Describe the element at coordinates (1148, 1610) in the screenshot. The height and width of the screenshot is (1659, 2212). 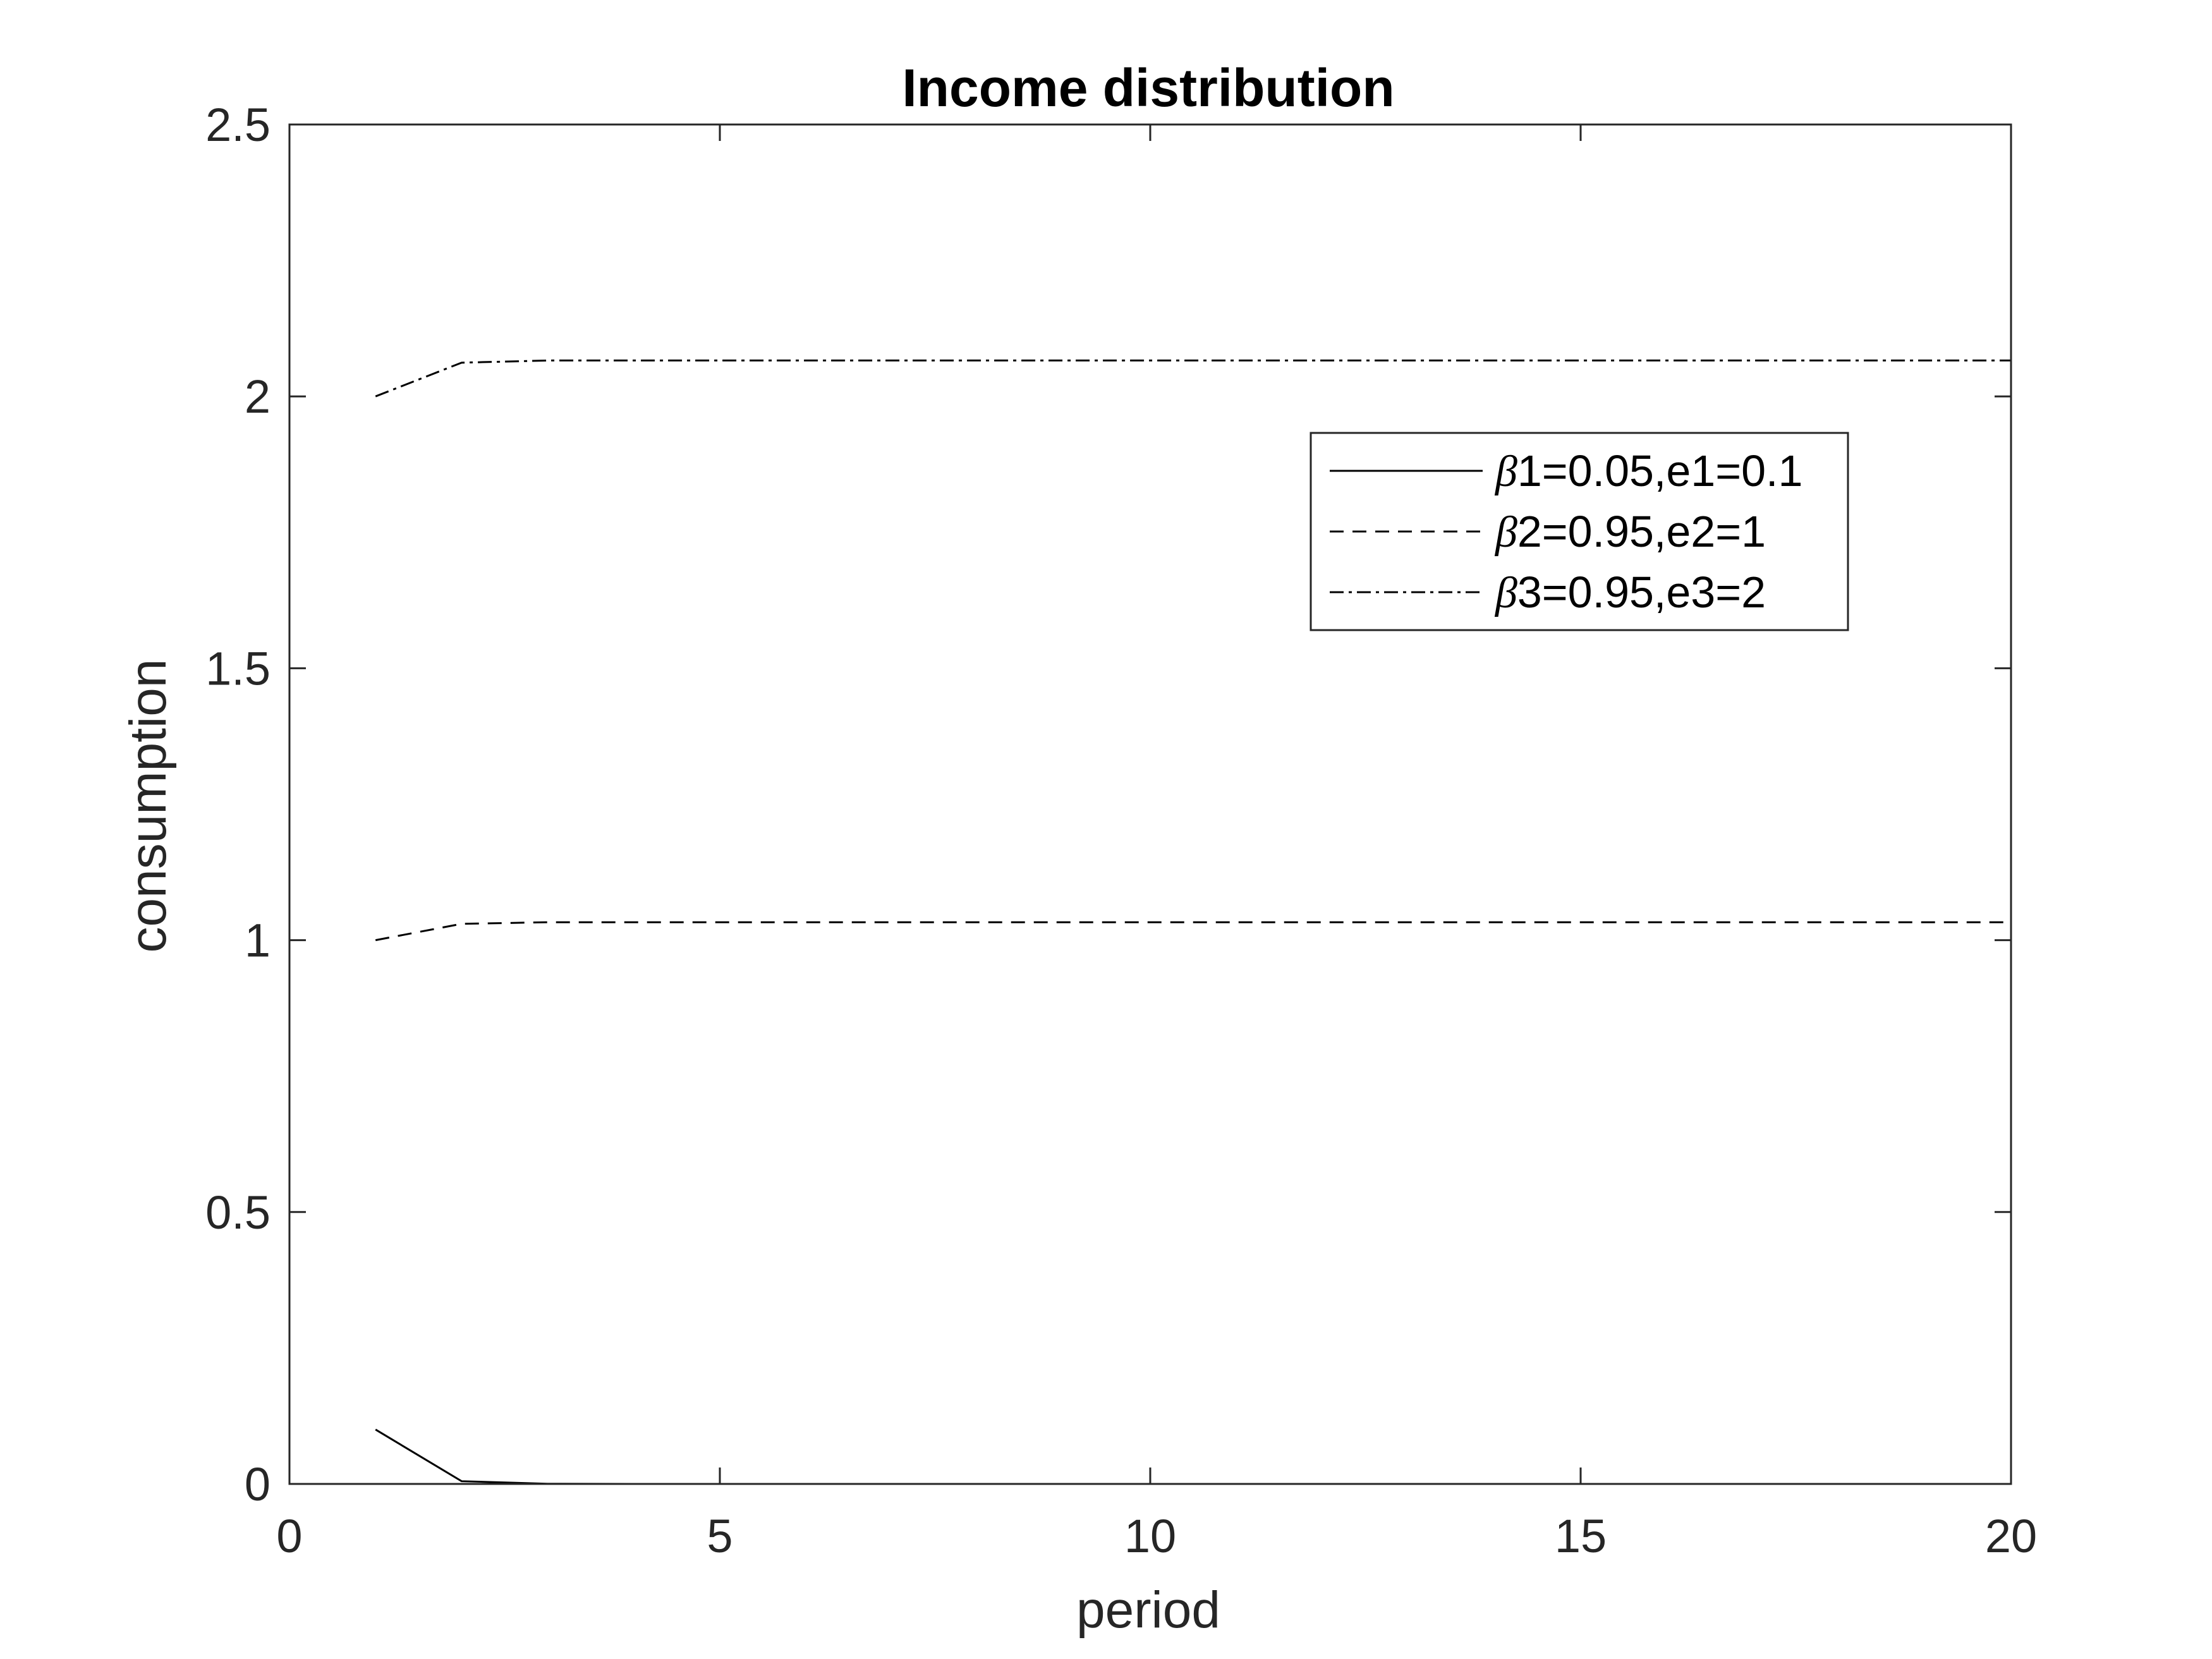
I see `x-axis-label: period` at that location.